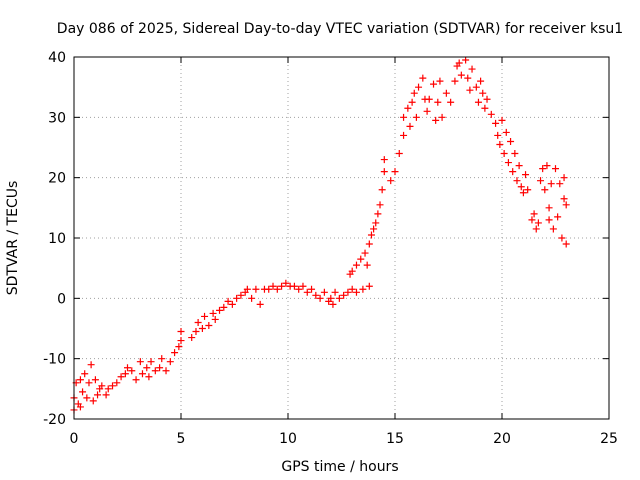  I want to click on x-tick-label: 5, so click(181, 439).